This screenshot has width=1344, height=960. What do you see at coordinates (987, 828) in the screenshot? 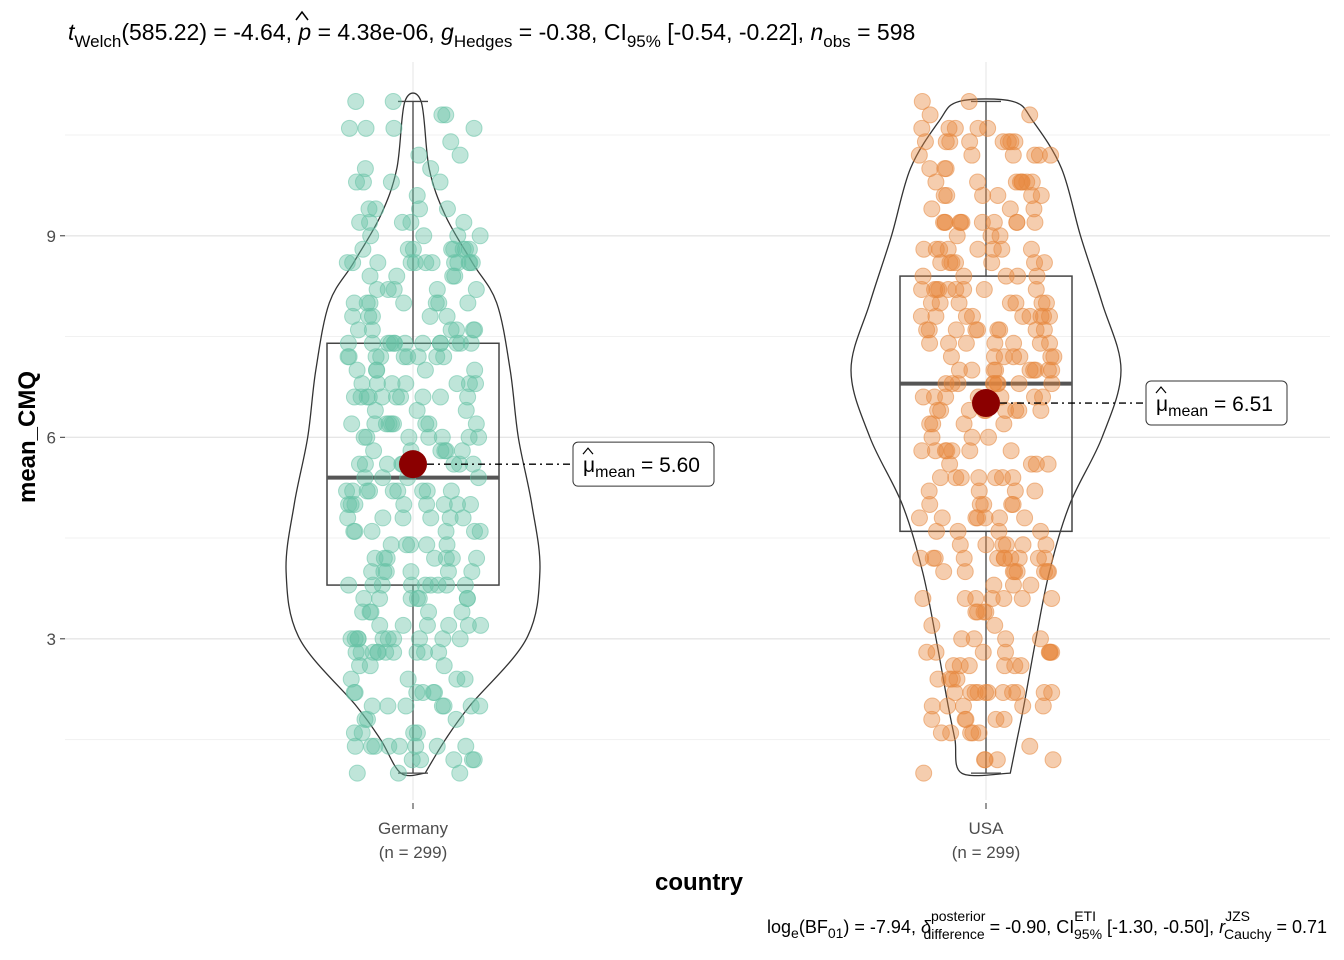
I see `x-tick-label: USA` at bounding box center [987, 828].